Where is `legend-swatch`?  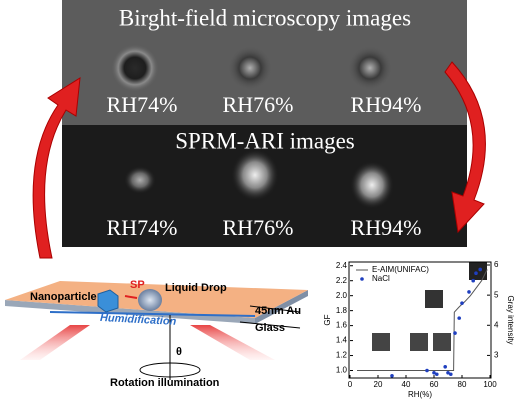 legend-swatch is located at coordinates (362, 279).